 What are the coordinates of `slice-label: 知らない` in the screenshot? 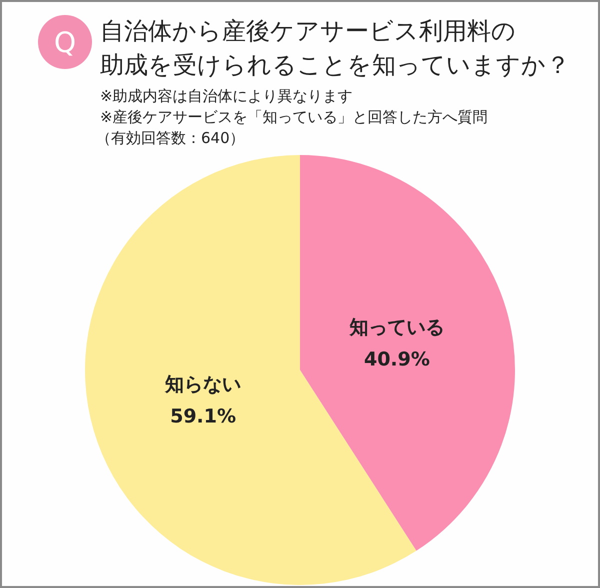 It's located at (203, 384).